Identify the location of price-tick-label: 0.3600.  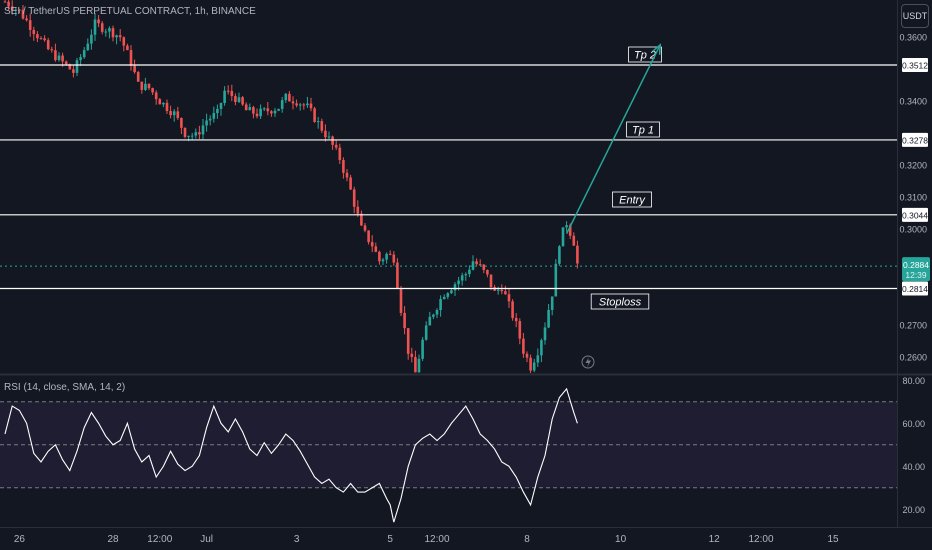
(913, 37).